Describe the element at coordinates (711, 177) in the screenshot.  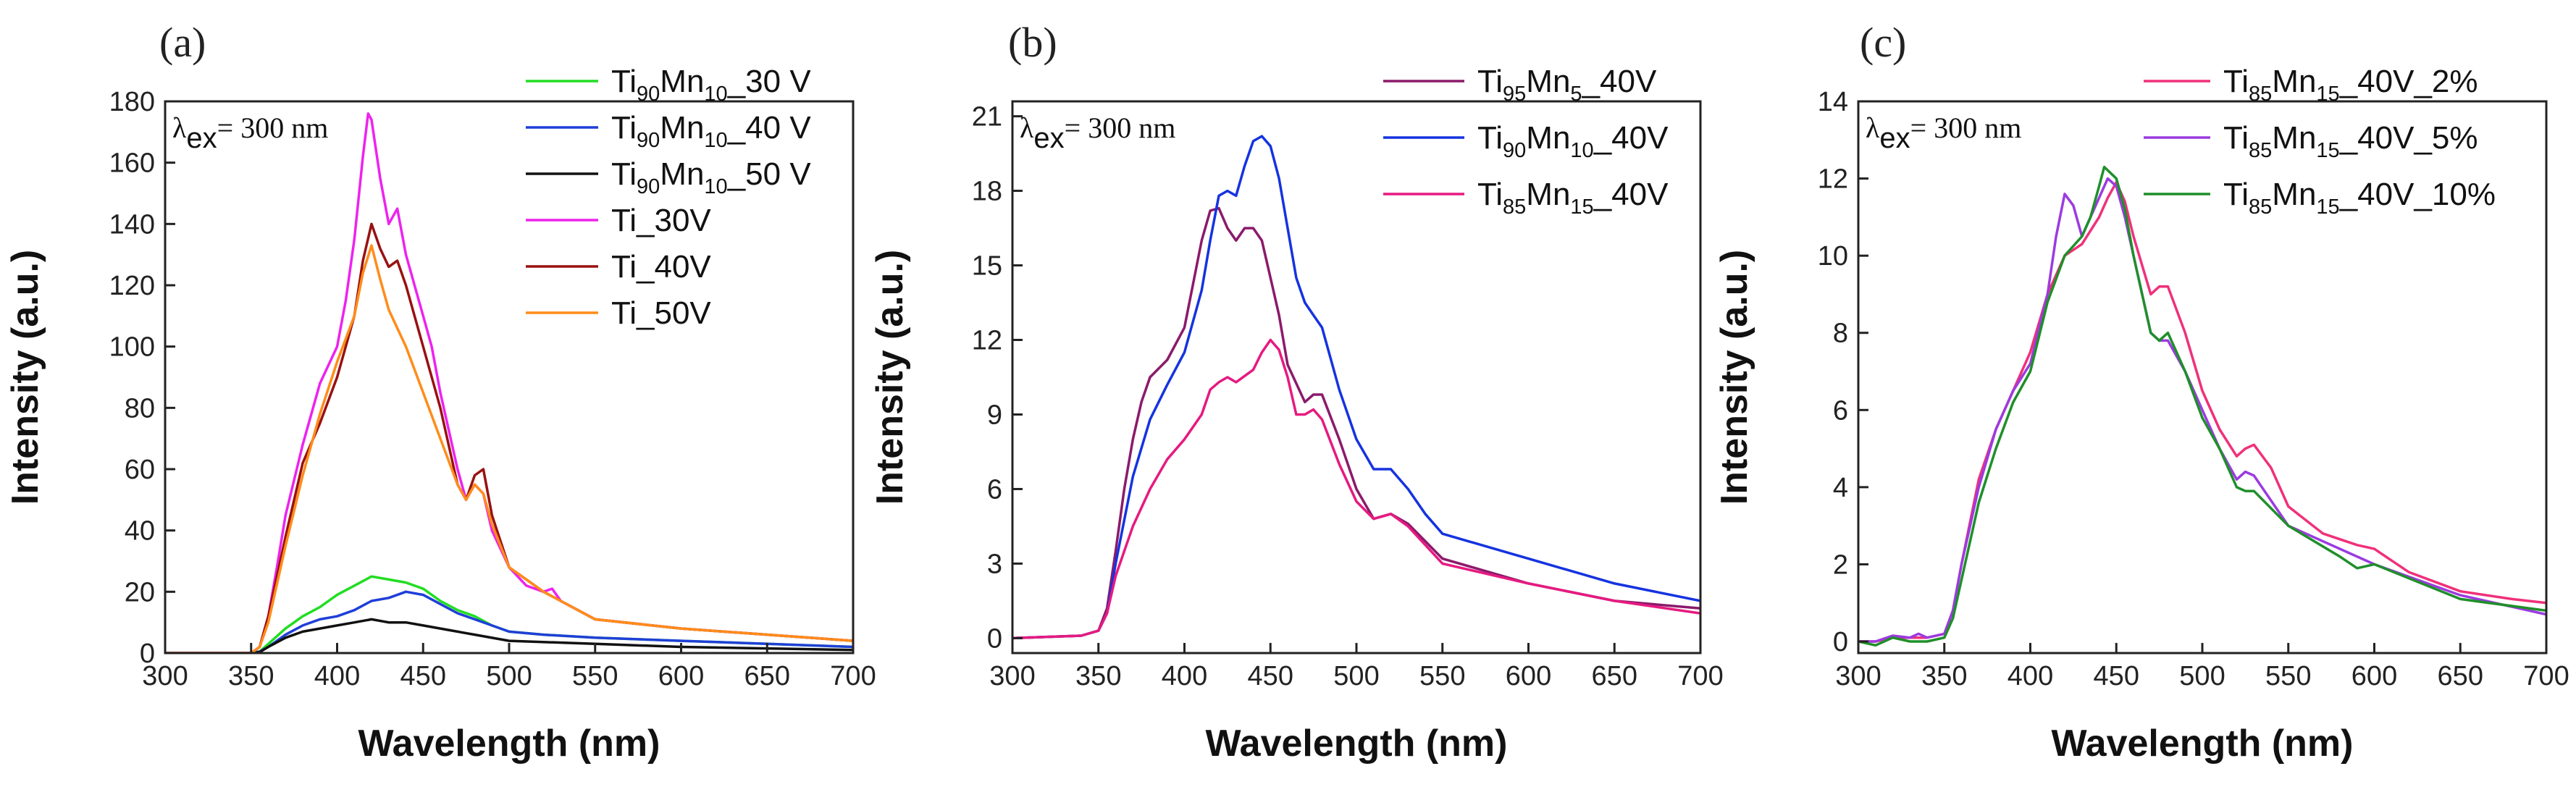
I see `legend-label-3: Ti90Mn10_50 V` at that location.